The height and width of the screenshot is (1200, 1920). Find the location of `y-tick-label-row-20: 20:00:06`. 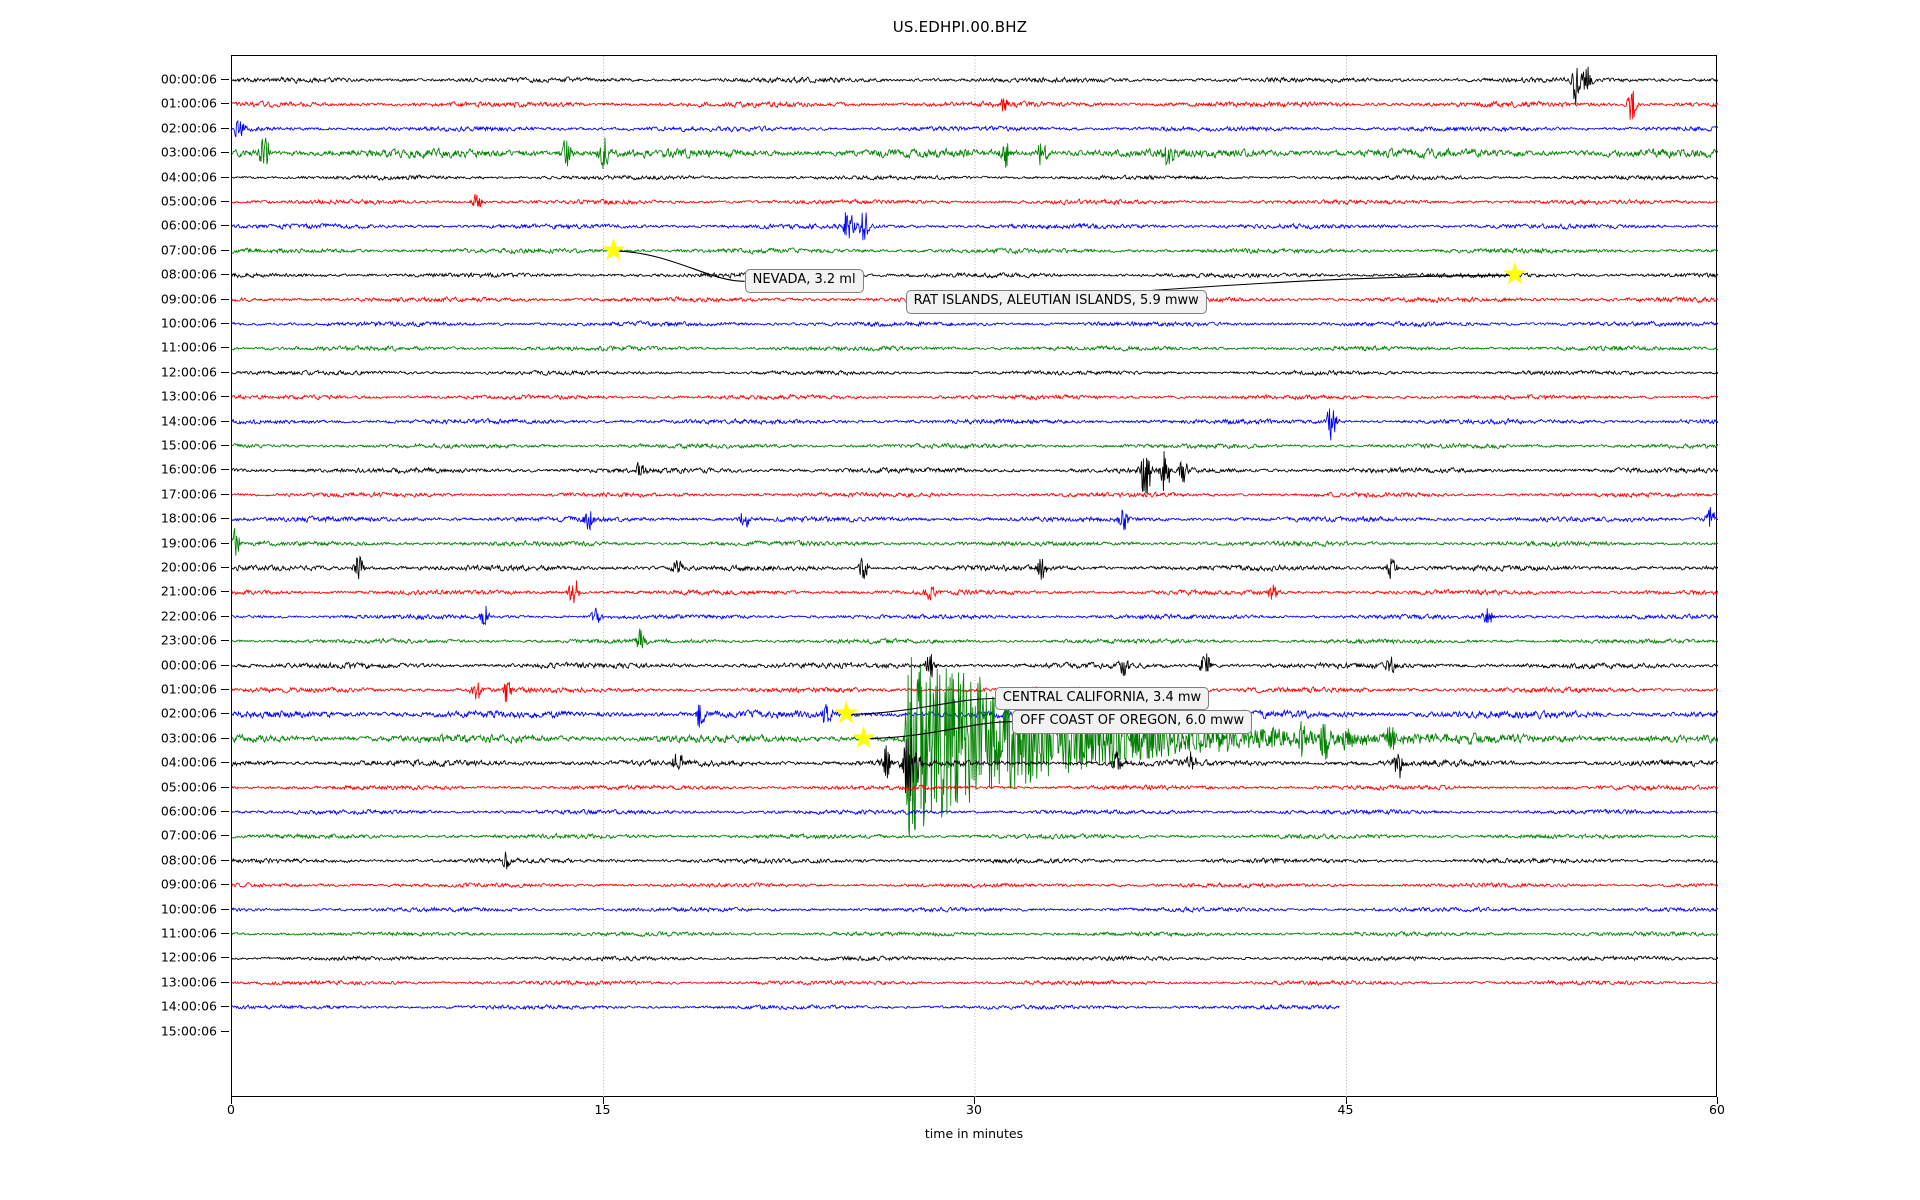

y-tick-label-row-20: 20:00:06 is located at coordinates (188, 567).